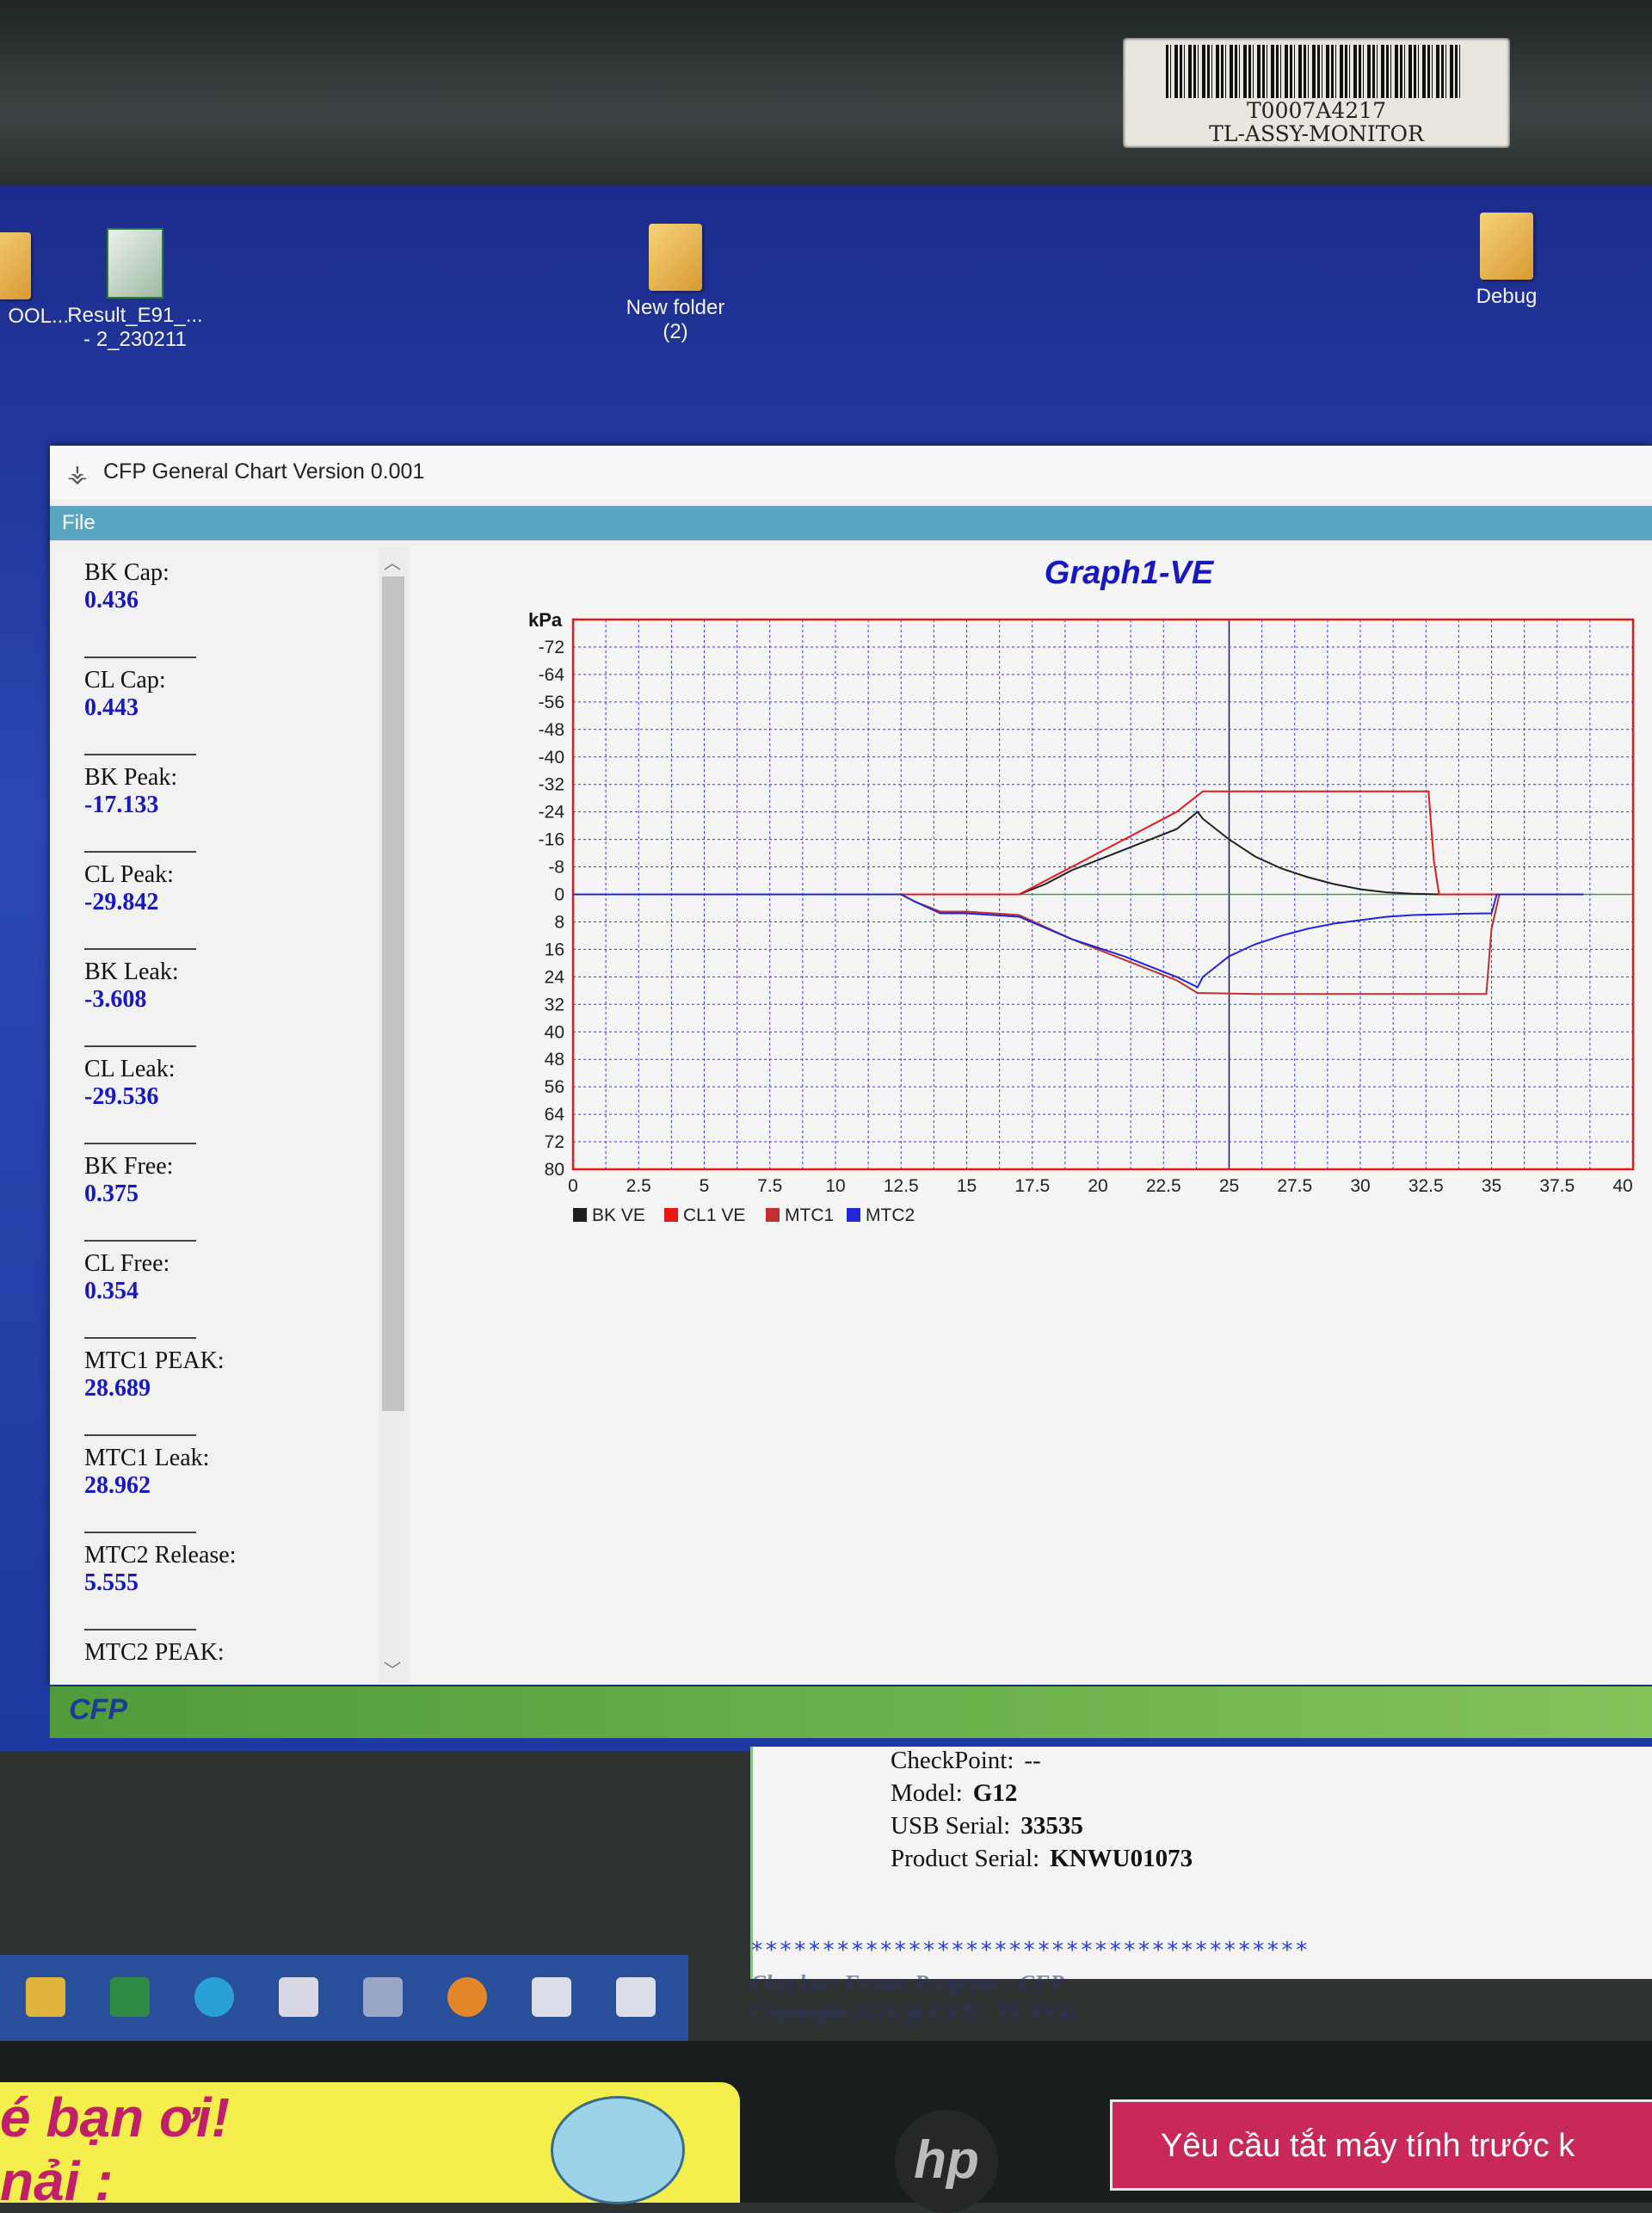 Image resolution: width=1652 pixels, height=2213 pixels. Describe the element at coordinates (890, 1215) in the screenshot. I see `legend-label: MTC2` at that location.